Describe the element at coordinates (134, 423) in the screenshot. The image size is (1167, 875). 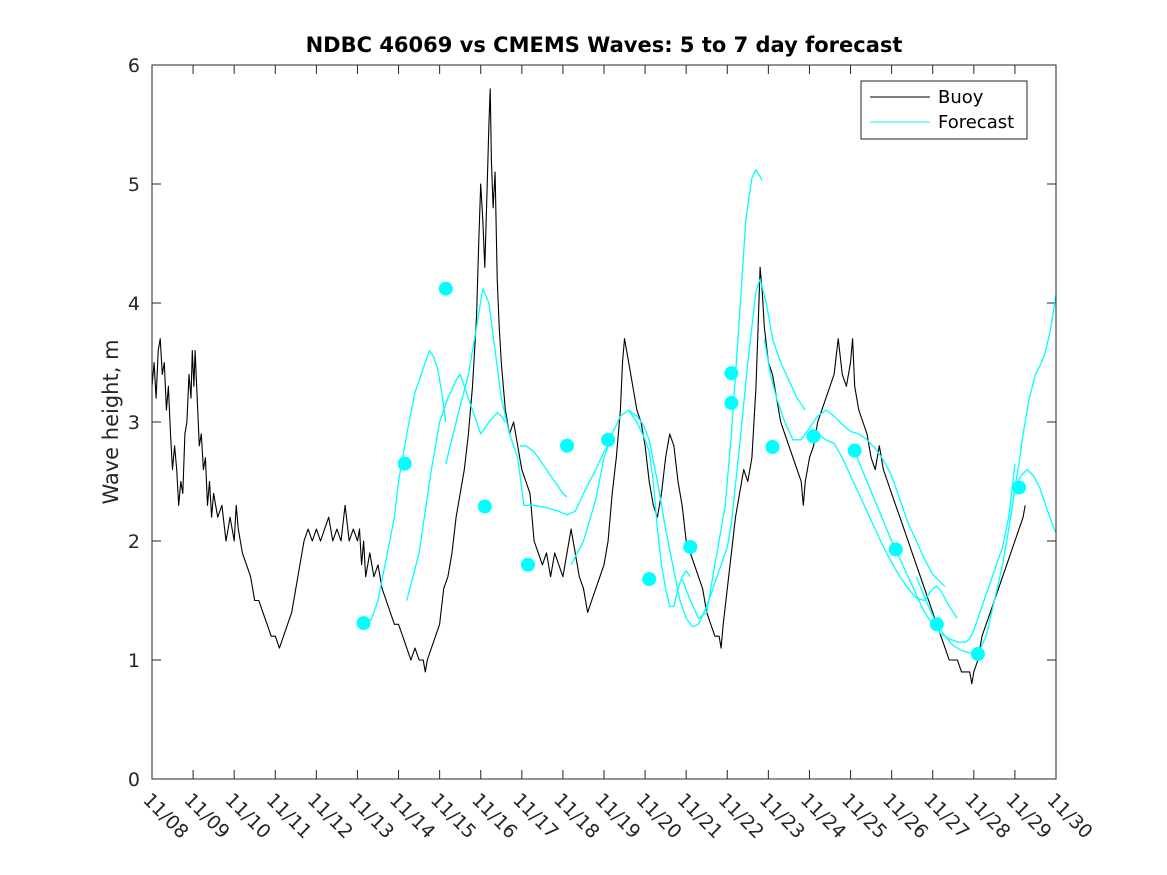
I see `y-tick-label: 3` at that location.